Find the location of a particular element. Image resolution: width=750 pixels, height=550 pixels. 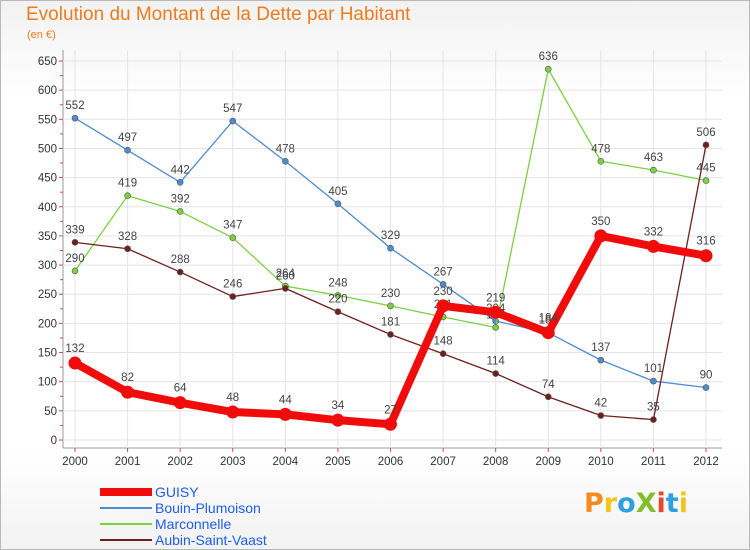

legend-label: Bouin-Plumoison is located at coordinates (208, 508).